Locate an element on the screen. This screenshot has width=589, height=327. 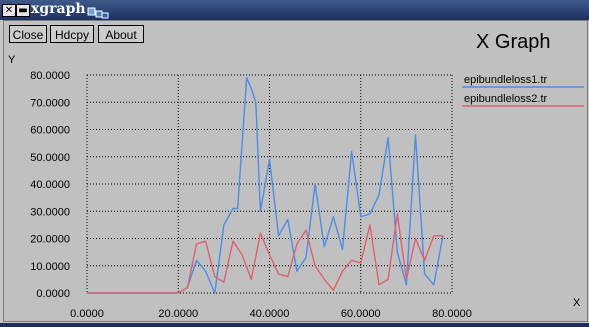
y-tick-label: 50.0000 is located at coordinates (50, 158).